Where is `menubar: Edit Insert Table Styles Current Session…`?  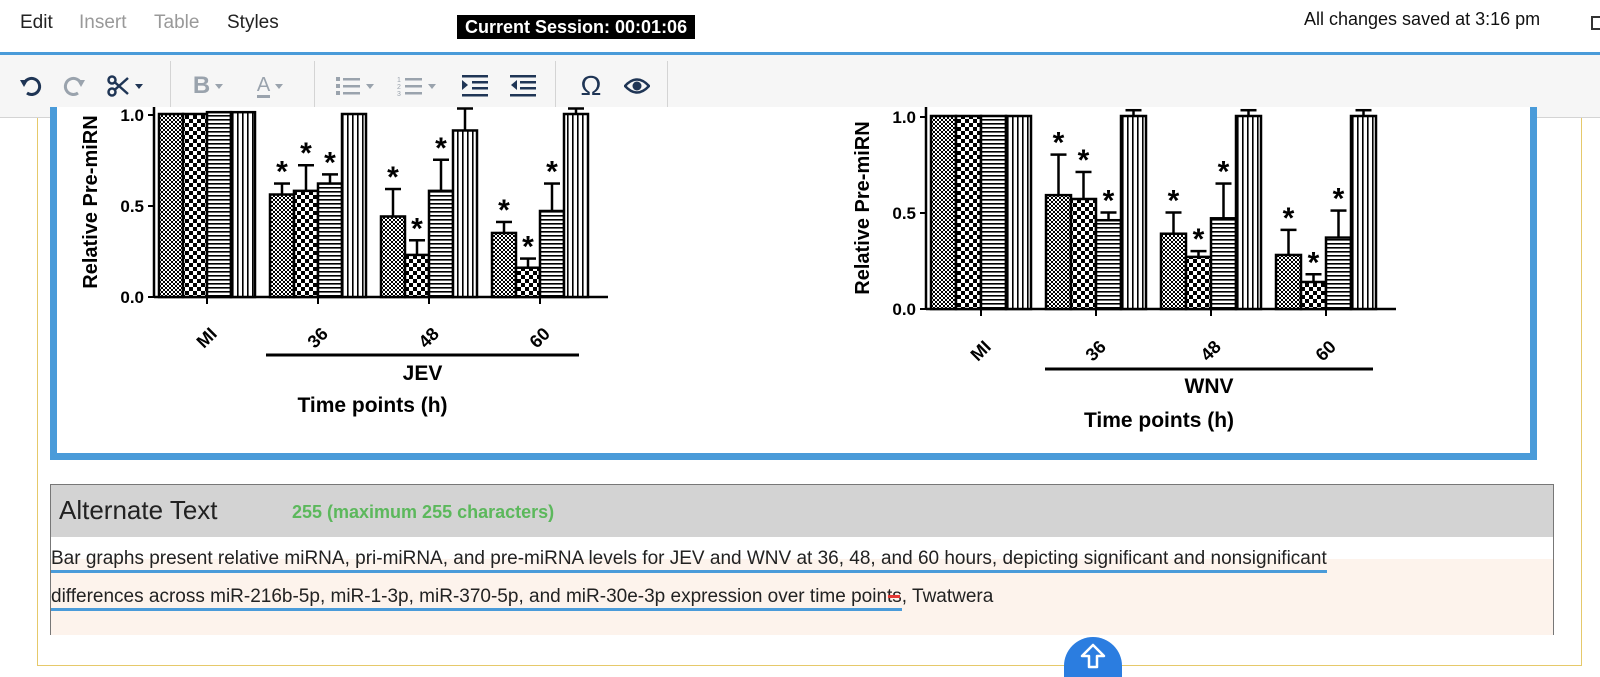
menubar: Edit Insert Table Styles Current Session… is located at coordinates (800, 27).